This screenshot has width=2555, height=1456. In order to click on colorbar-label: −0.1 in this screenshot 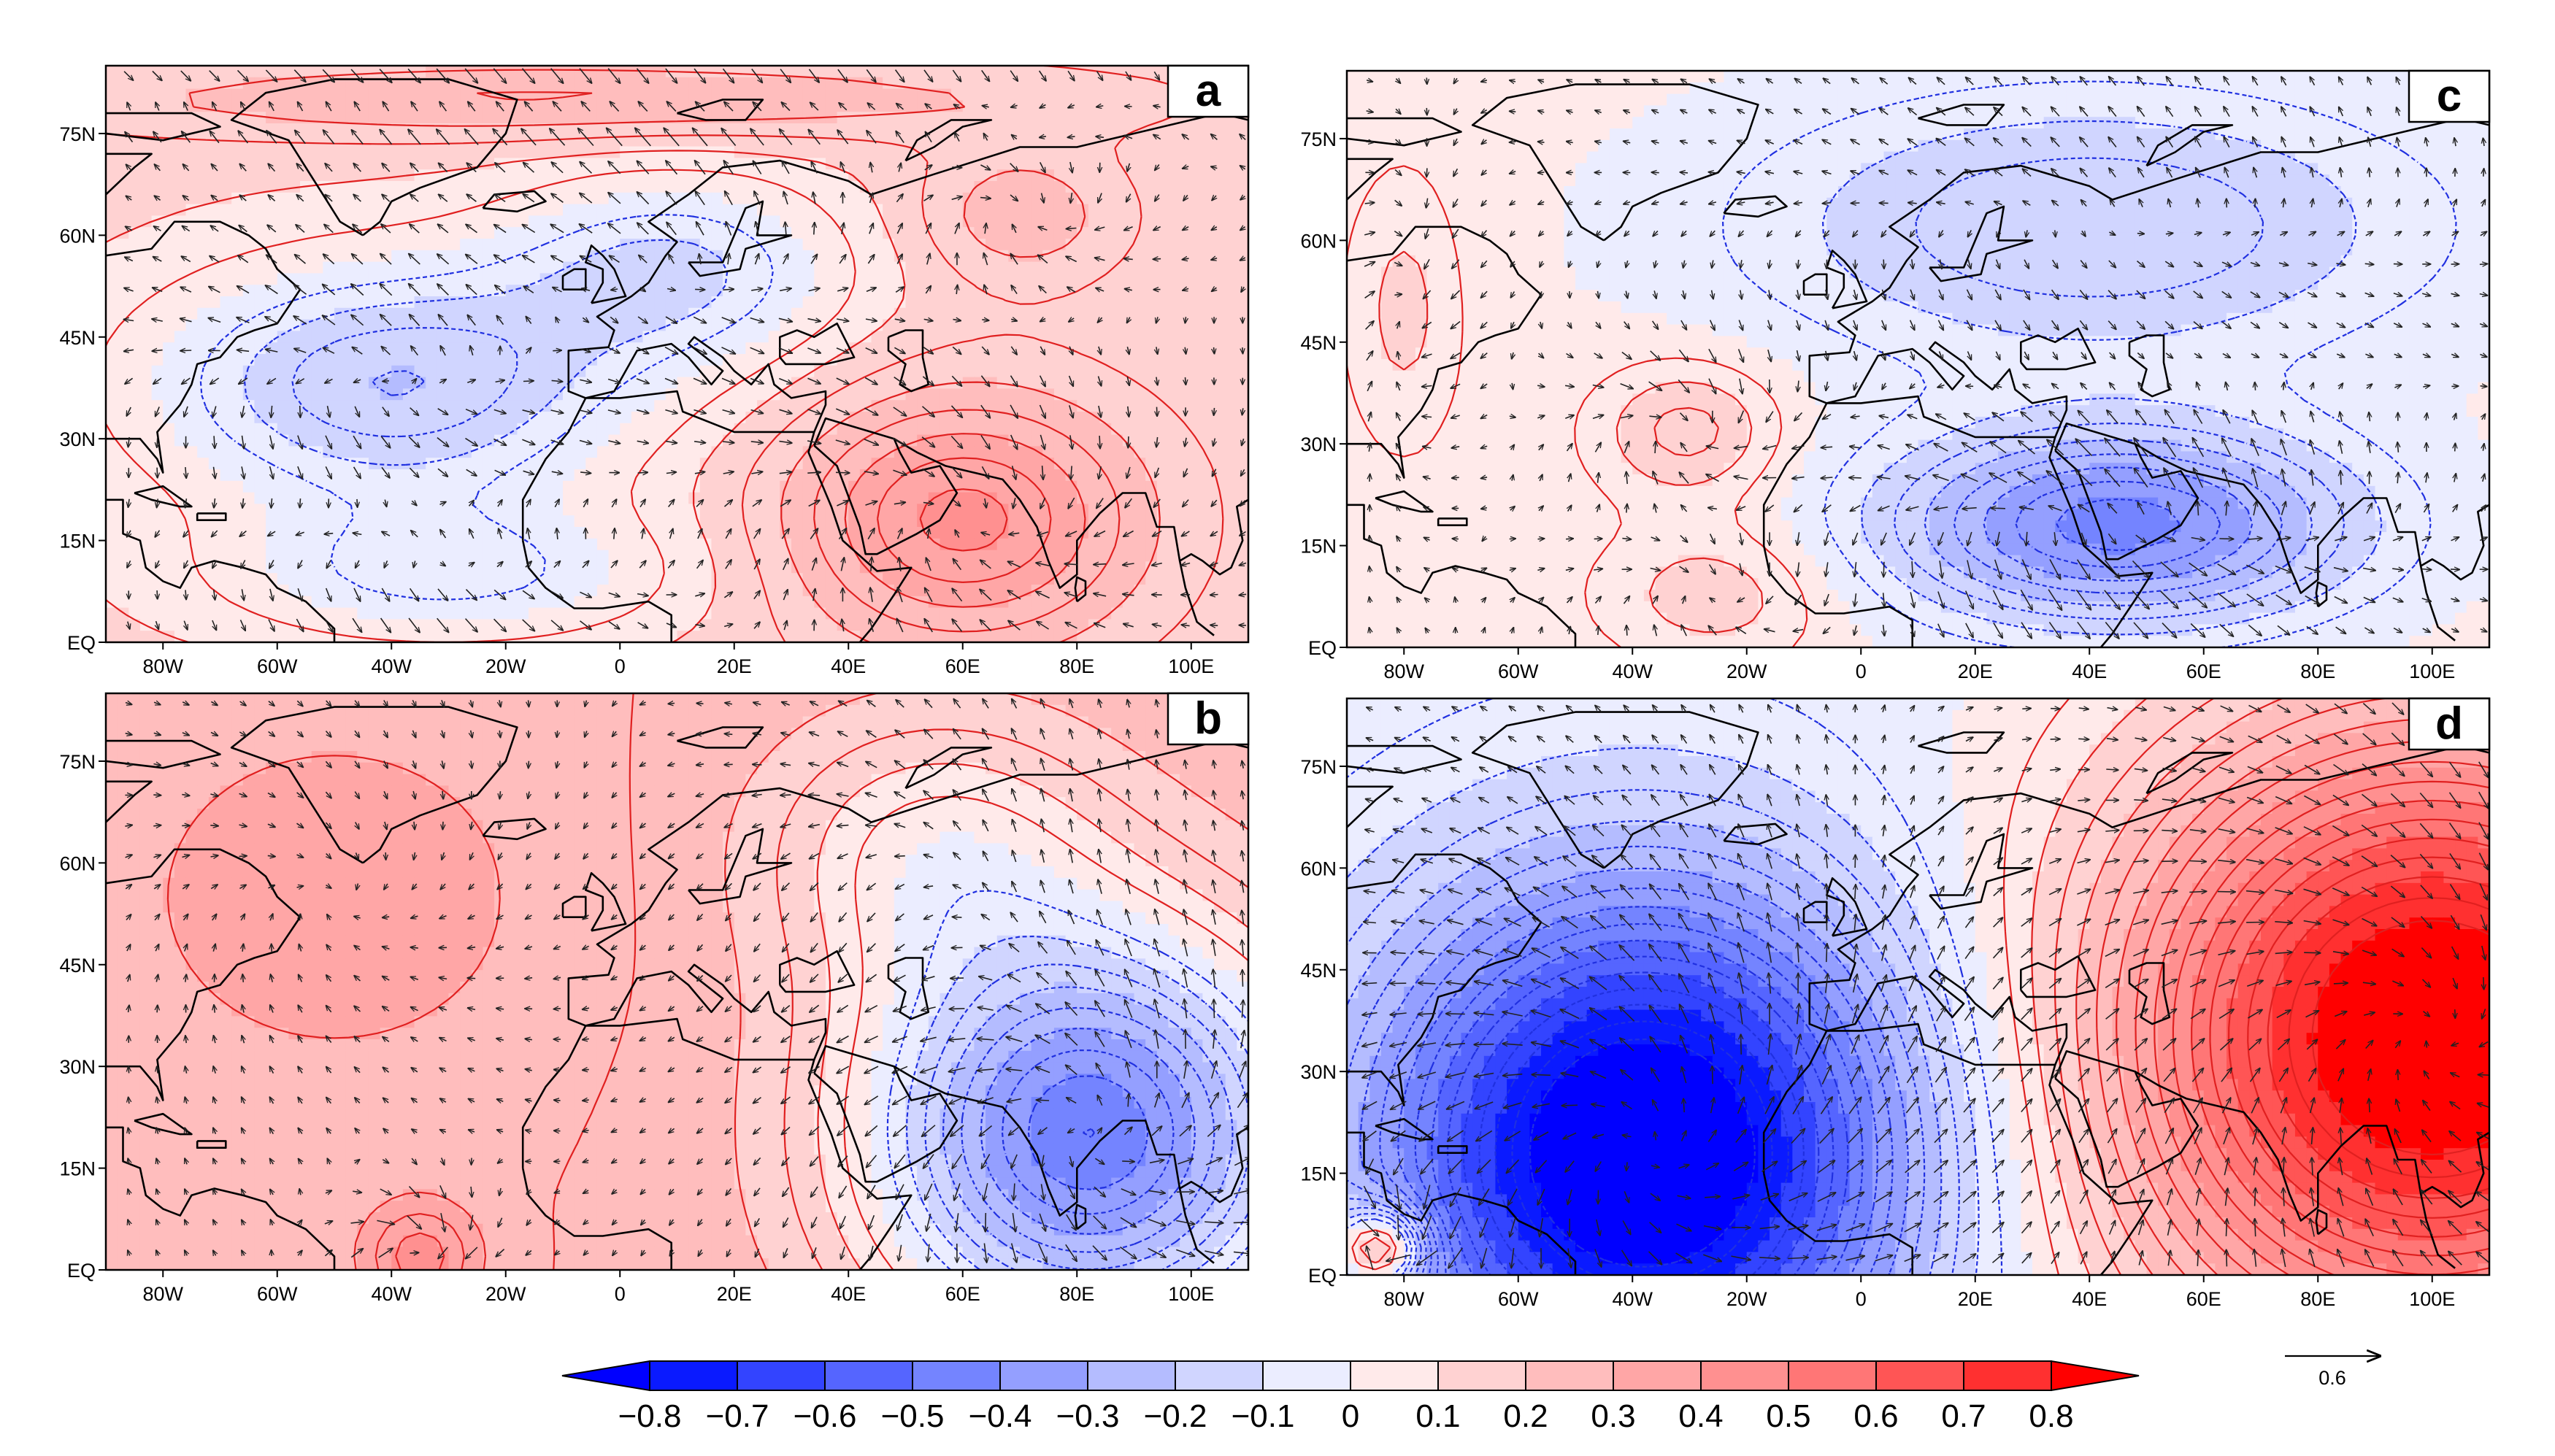, I will do `click(1263, 1416)`.